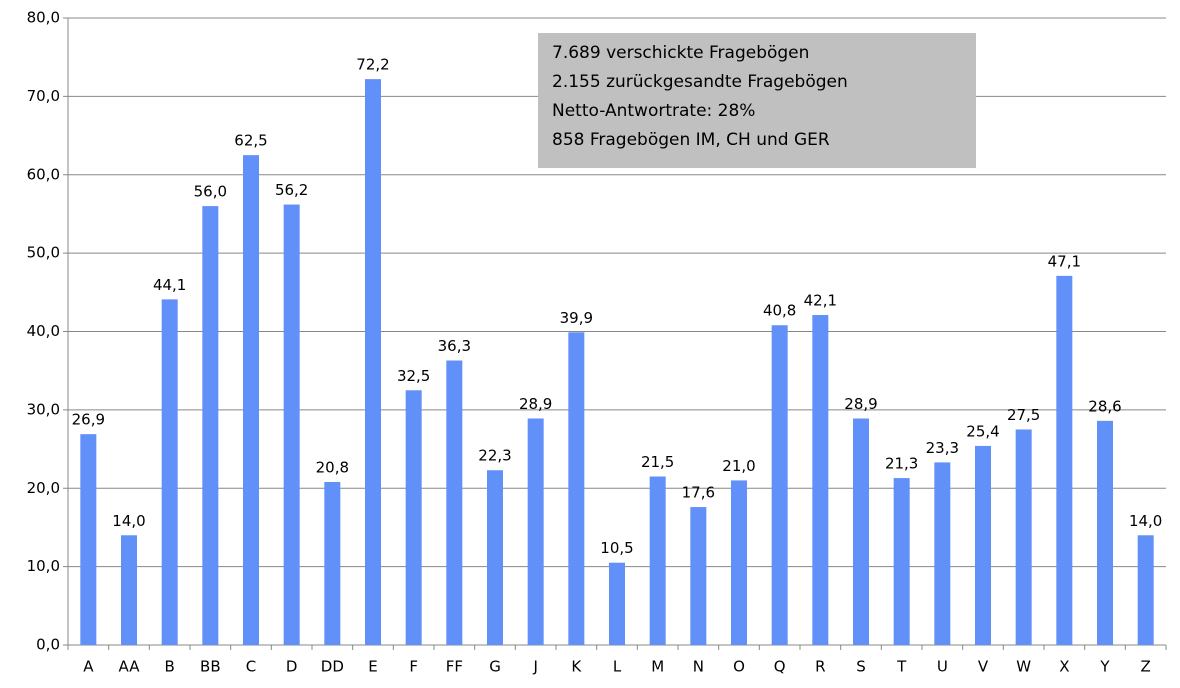  What do you see at coordinates (88, 420) in the screenshot?
I see `value-label: 26,9` at bounding box center [88, 420].